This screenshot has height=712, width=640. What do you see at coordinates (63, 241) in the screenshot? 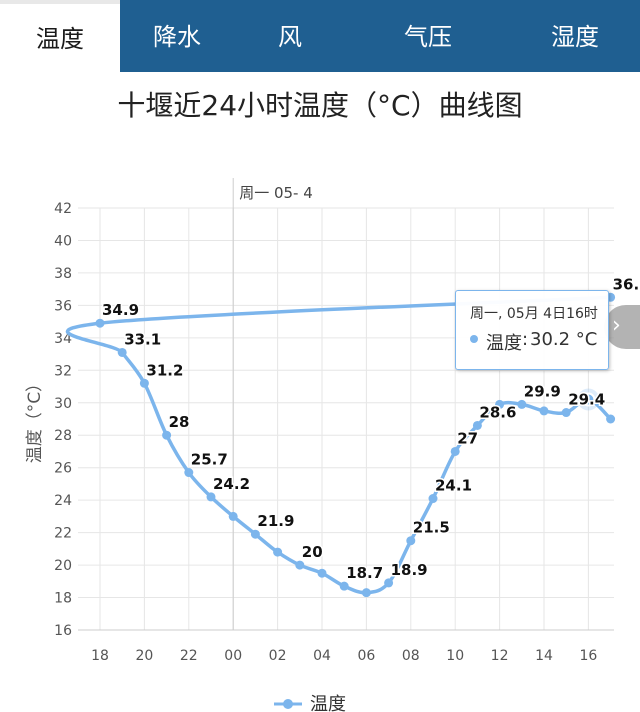
I see `y-tick-label: 40` at bounding box center [63, 241].